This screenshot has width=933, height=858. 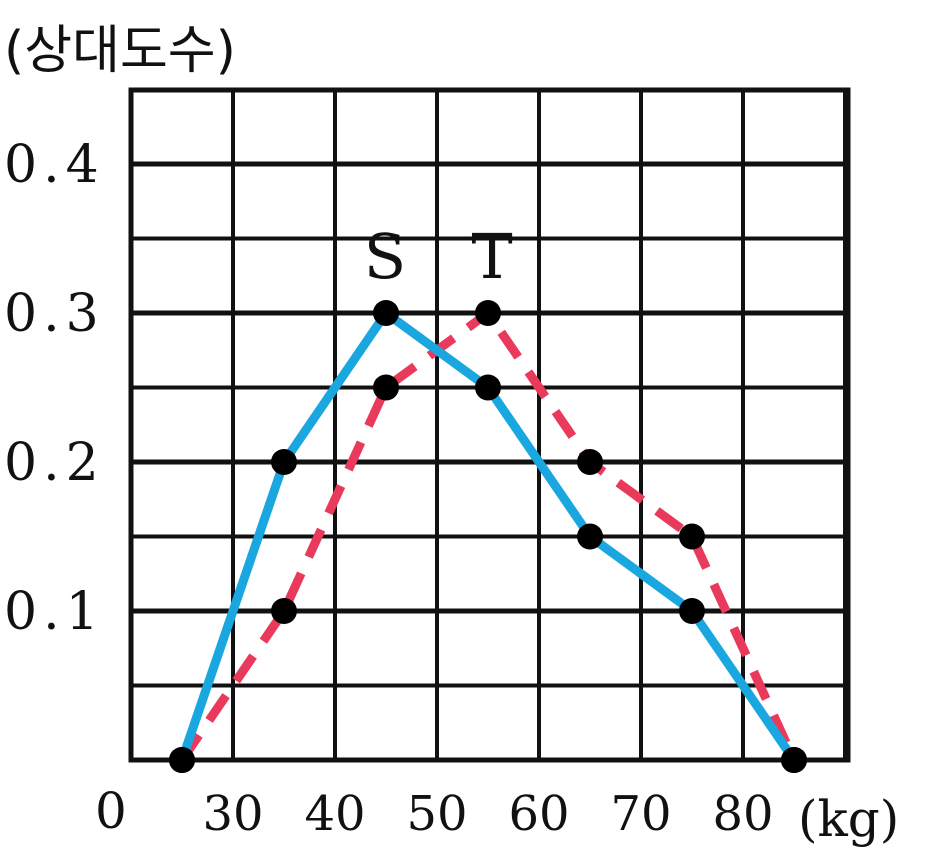 I want to click on x-tick-label: 70, so click(x=640, y=814).